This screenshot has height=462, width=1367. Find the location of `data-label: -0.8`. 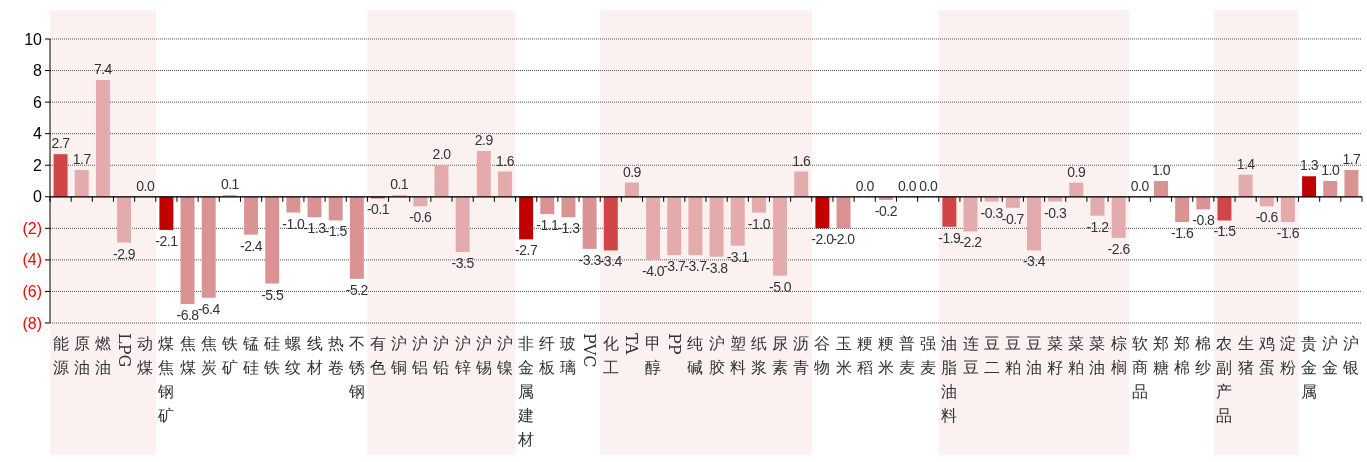

data-label: -0.8 is located at coordinates (1204, 220).